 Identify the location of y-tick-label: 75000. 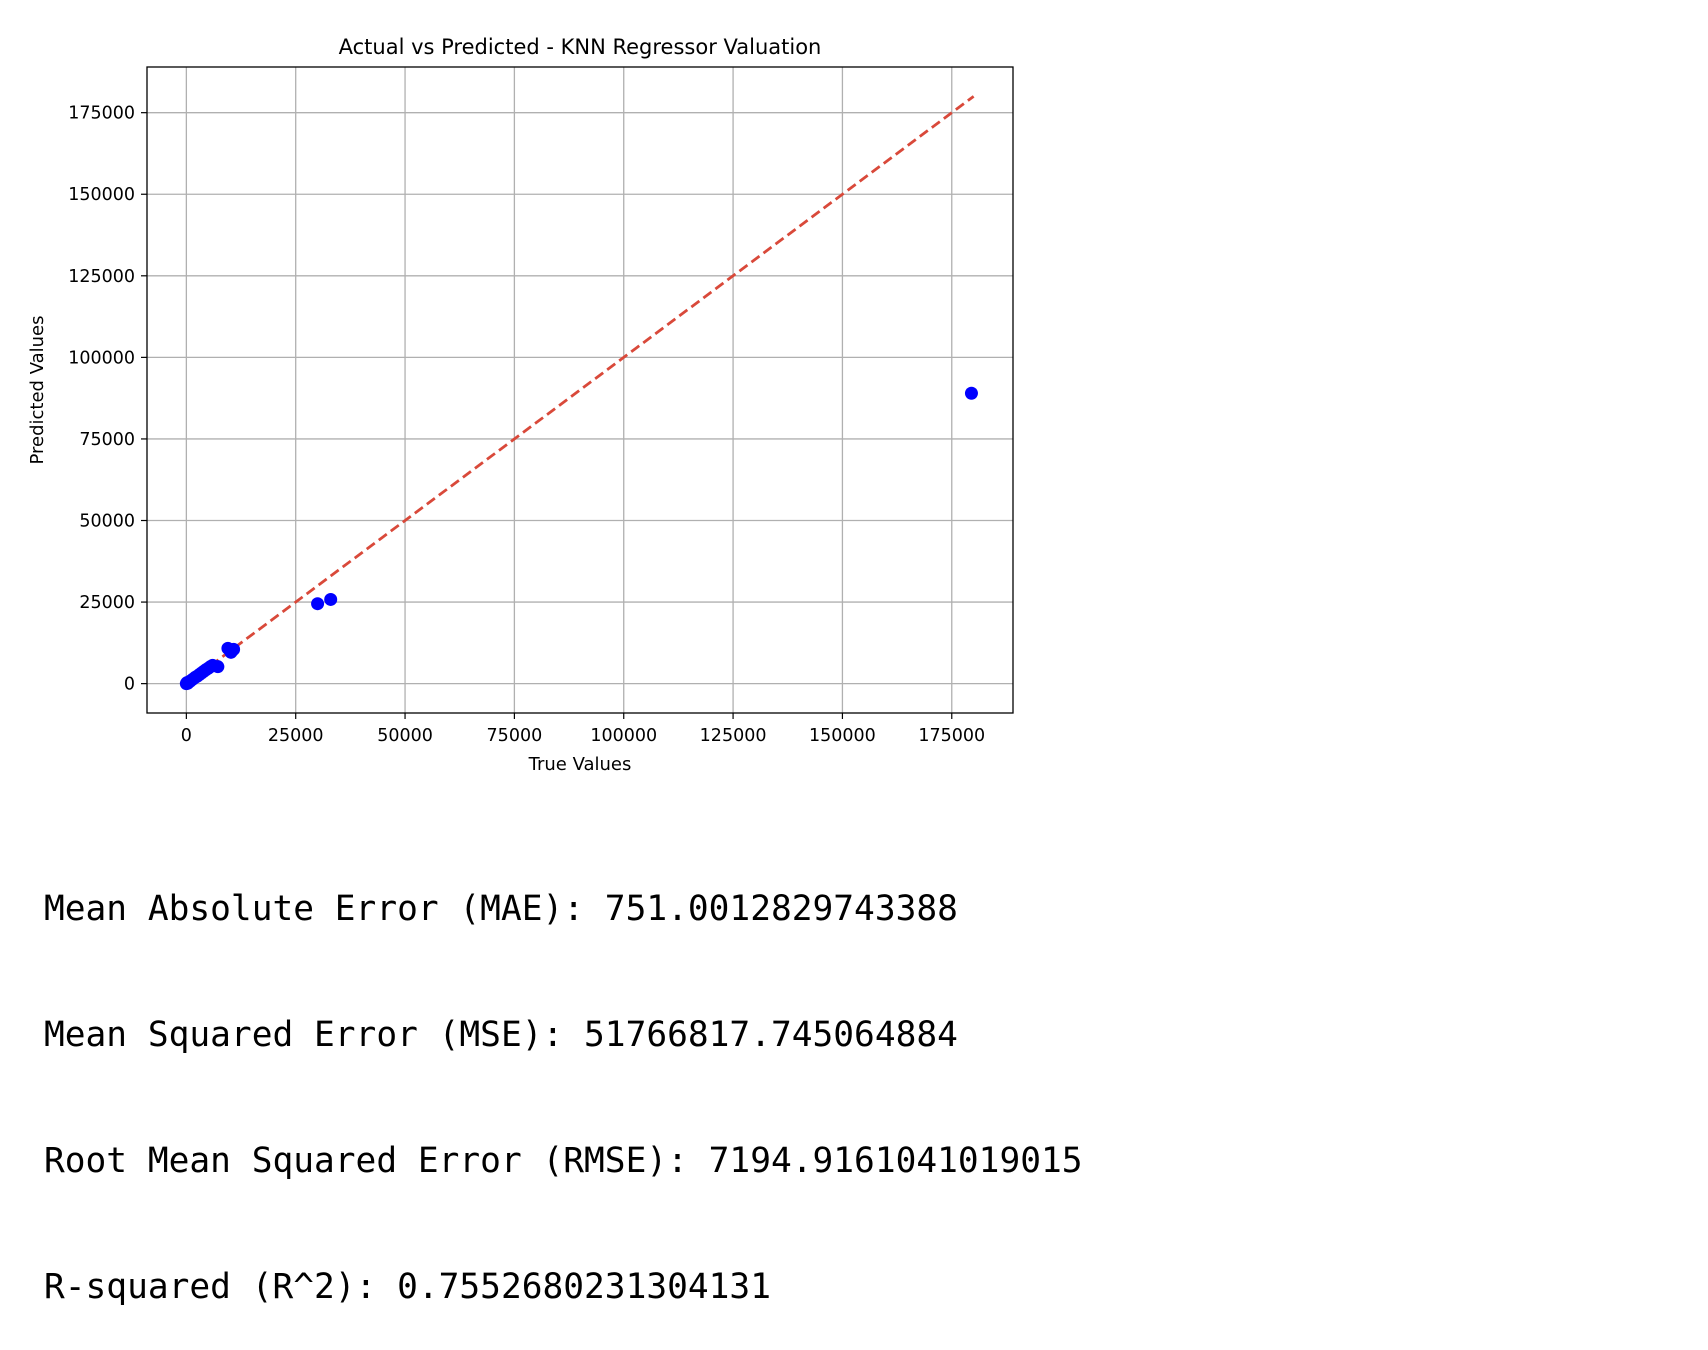
(107, 440).